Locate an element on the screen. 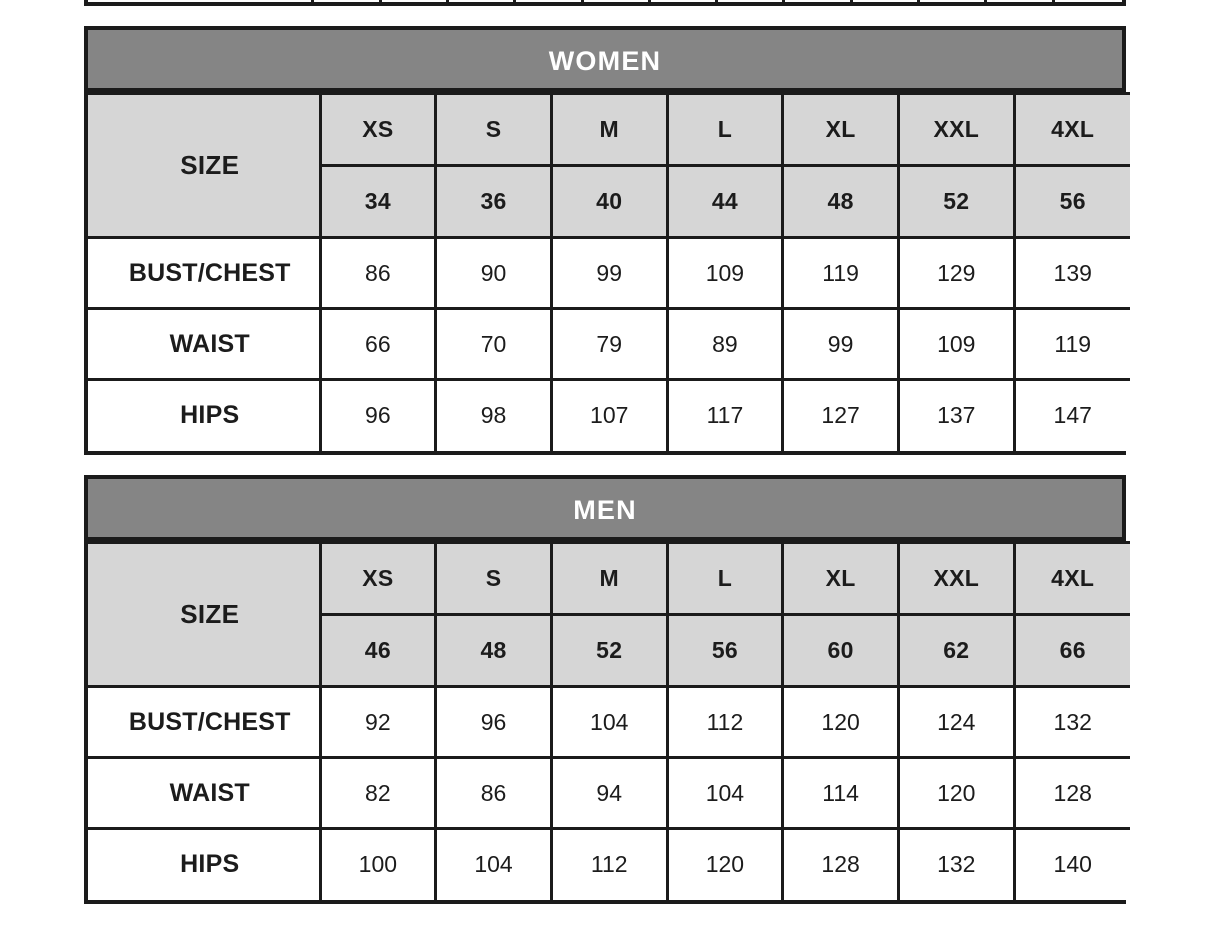 This screenshot has width=1214, height=948. size-number-34: 34 is located at coordinates (378, 201).